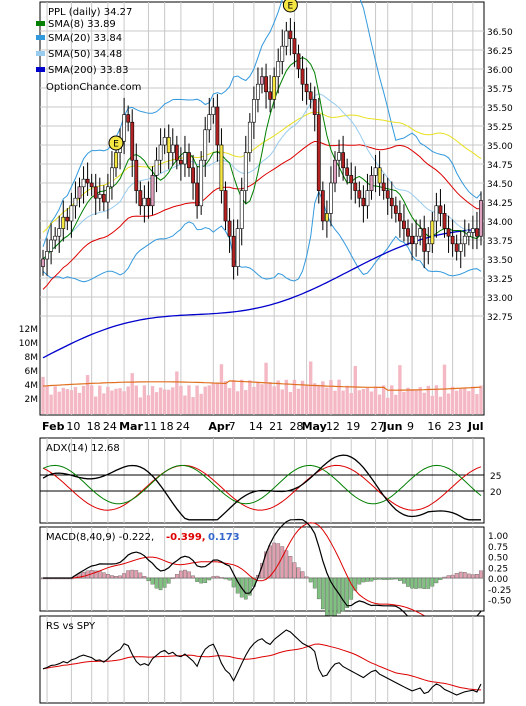 The width and height of the screenshot is (526, 706). I want to click on date-tick-label: 24, so click(110, 426).